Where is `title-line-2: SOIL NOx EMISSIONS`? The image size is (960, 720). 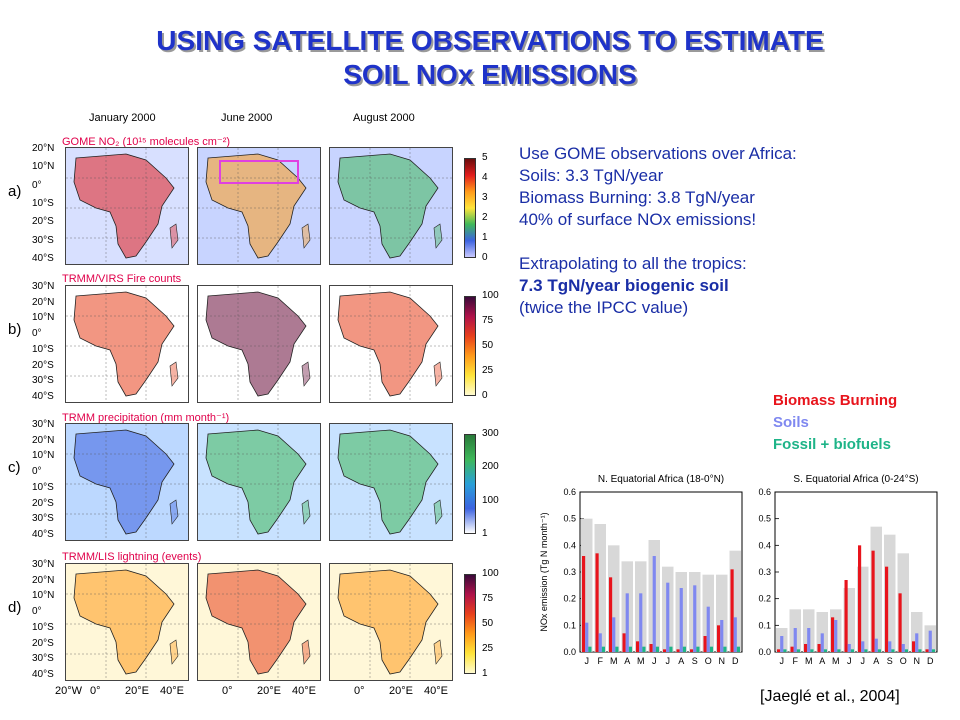 title-line-2: SOIL NOx EMISSIONS is located at coordinates (490, 74).